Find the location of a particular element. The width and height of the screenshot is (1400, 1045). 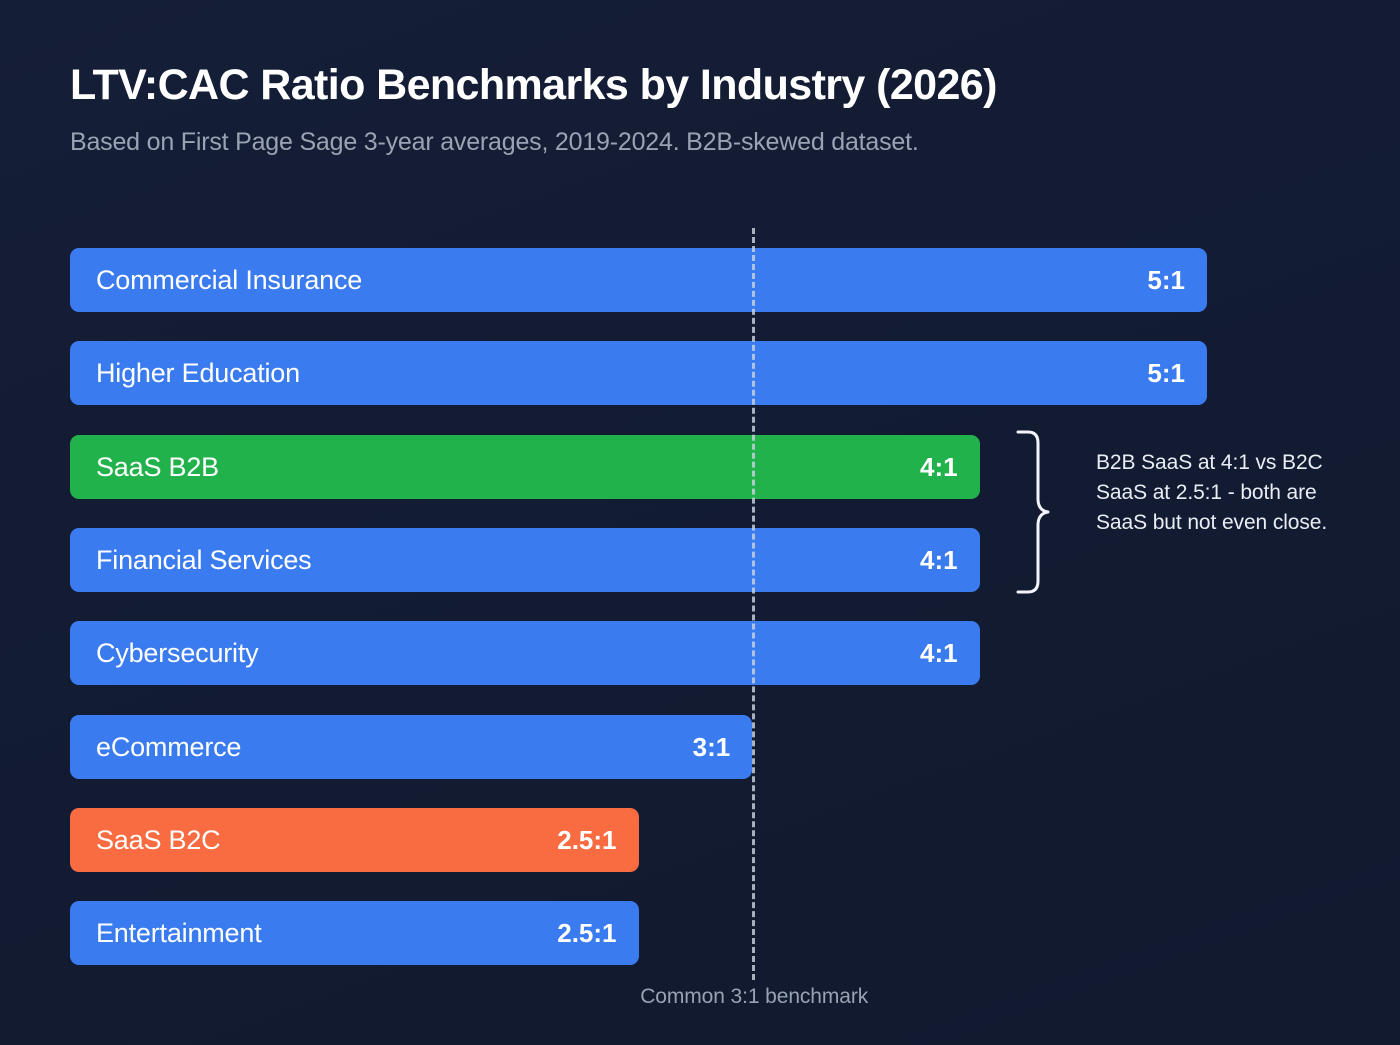

bar-category-label: Higher Education is located at coordinates (198, 373).